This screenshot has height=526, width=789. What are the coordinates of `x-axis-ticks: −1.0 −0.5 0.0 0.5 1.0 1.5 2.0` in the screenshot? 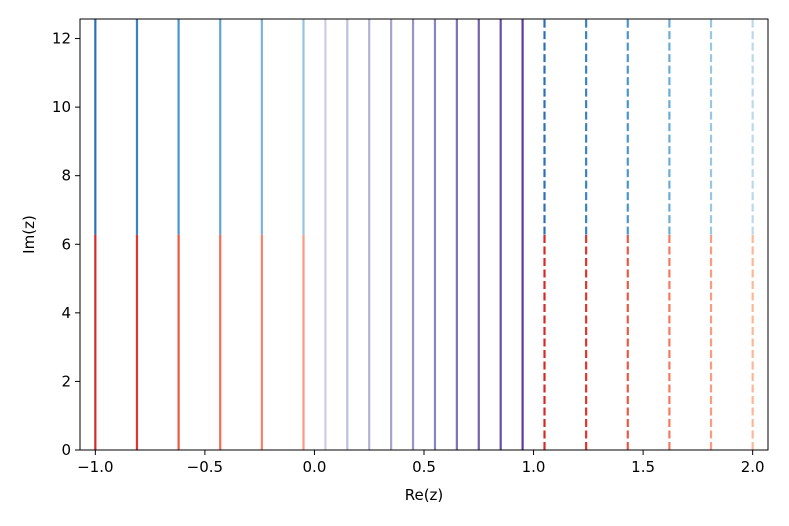 It's located at (421, 463).